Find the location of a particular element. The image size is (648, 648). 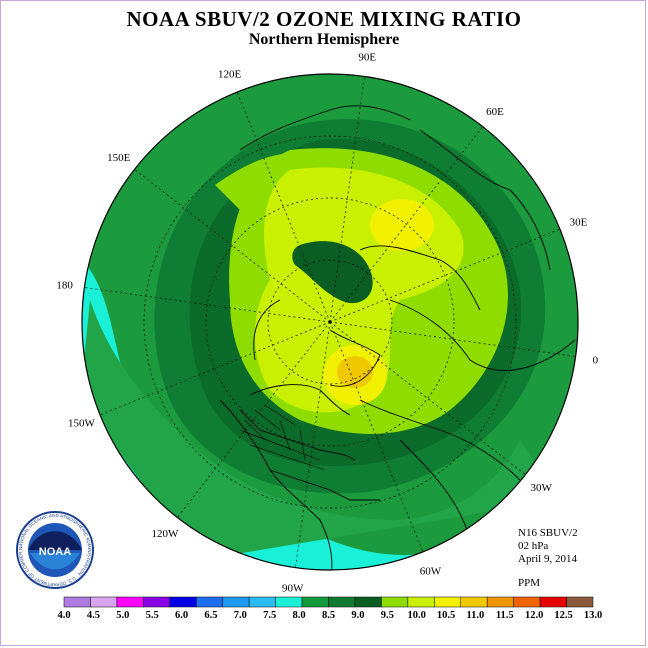

contour-low-pole is located at coordinates (332, 272).